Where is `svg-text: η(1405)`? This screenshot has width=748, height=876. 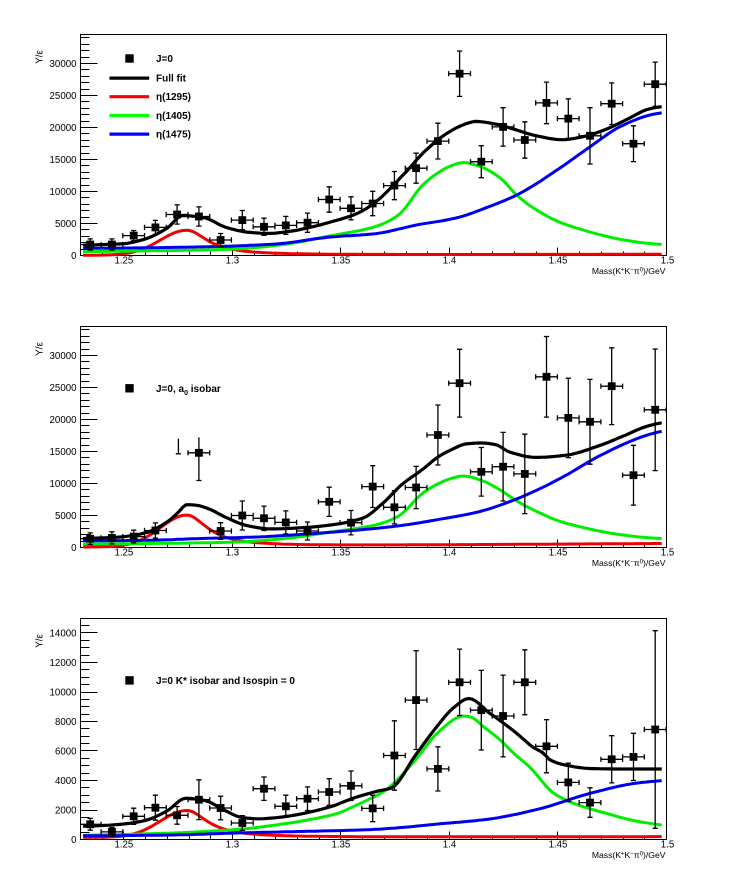 svg-text: η(1405) is located at coordinates (173, 116).